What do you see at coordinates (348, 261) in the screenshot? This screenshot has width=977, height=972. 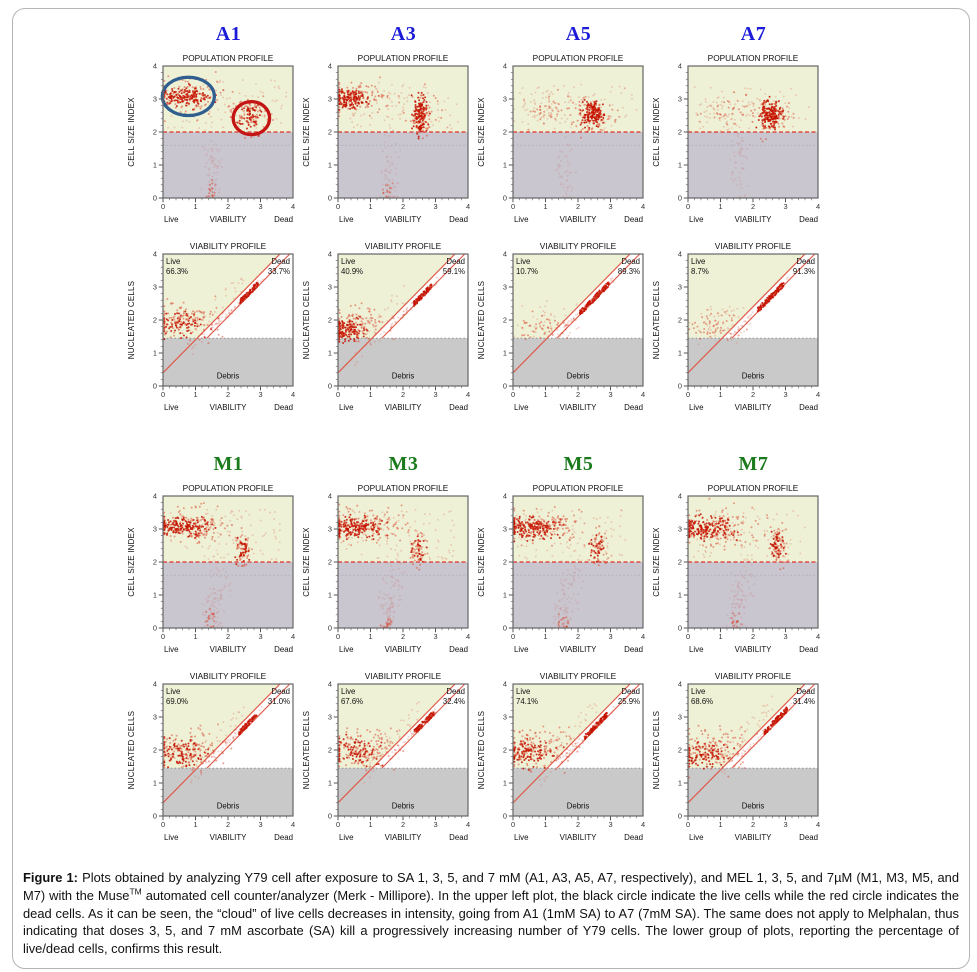 I see `live-label: Live` at bounding box center [348, 261].